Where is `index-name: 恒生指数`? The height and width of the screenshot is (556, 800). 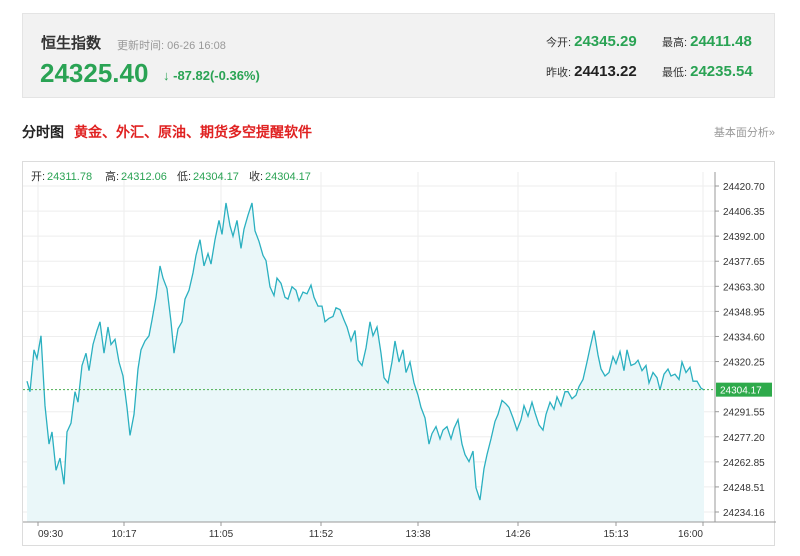
index-name: 恒生指数 is located at coordinates (71, 43).